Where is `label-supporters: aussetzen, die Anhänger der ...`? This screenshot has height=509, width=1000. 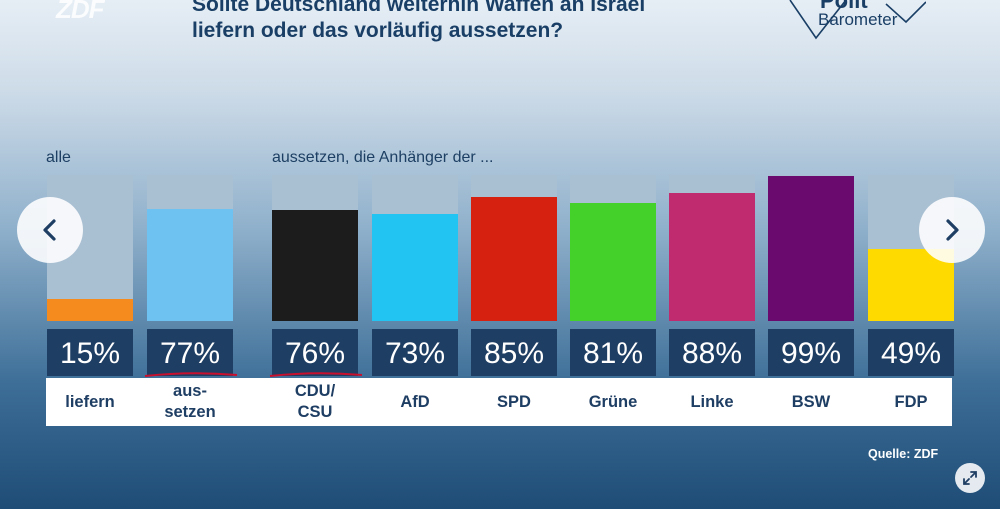
label-supporters: aussetzen, die Anhänger der ... is located at coordinates (383, 157).